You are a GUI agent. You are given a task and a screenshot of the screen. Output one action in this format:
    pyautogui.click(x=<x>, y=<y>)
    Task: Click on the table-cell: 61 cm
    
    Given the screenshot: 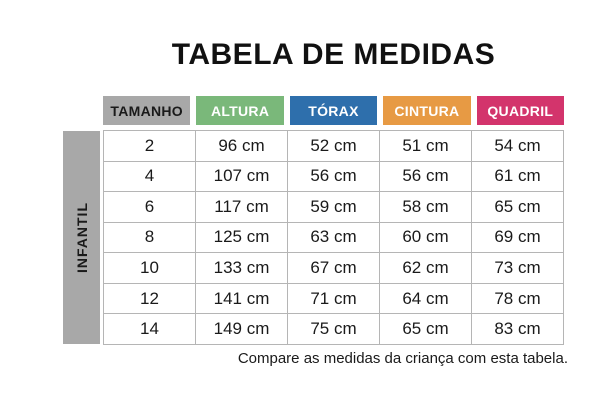 What is the action you would take?
    pyautogui.click(x=517, y=176)
    